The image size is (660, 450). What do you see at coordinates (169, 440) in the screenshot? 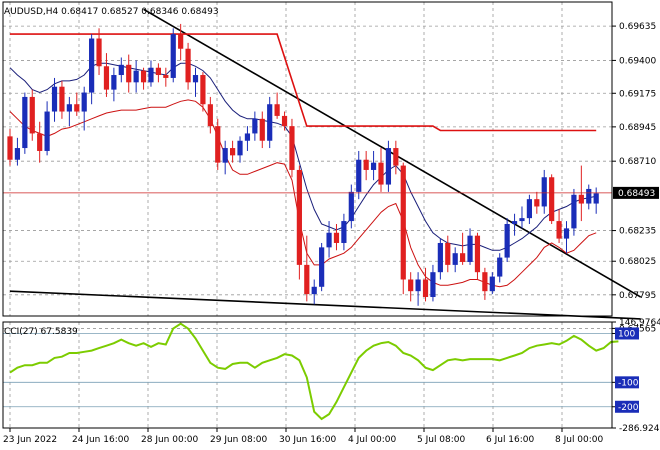
I see `time-axis-label: 28 Jun 00:00` at bounding box center [169, 440].